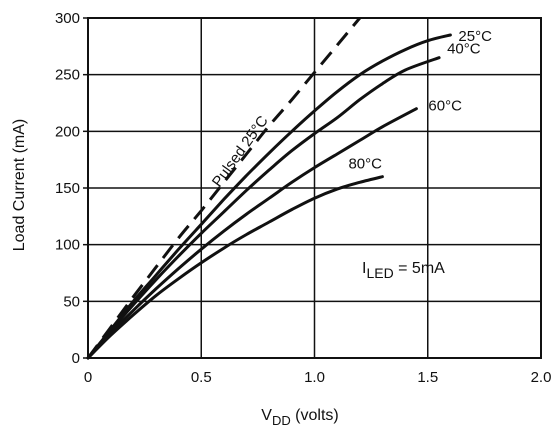 The height and width of the screenshot is (433, 556). I want to click on series-label-0: Pulsed 25°C, so click(240, 152).